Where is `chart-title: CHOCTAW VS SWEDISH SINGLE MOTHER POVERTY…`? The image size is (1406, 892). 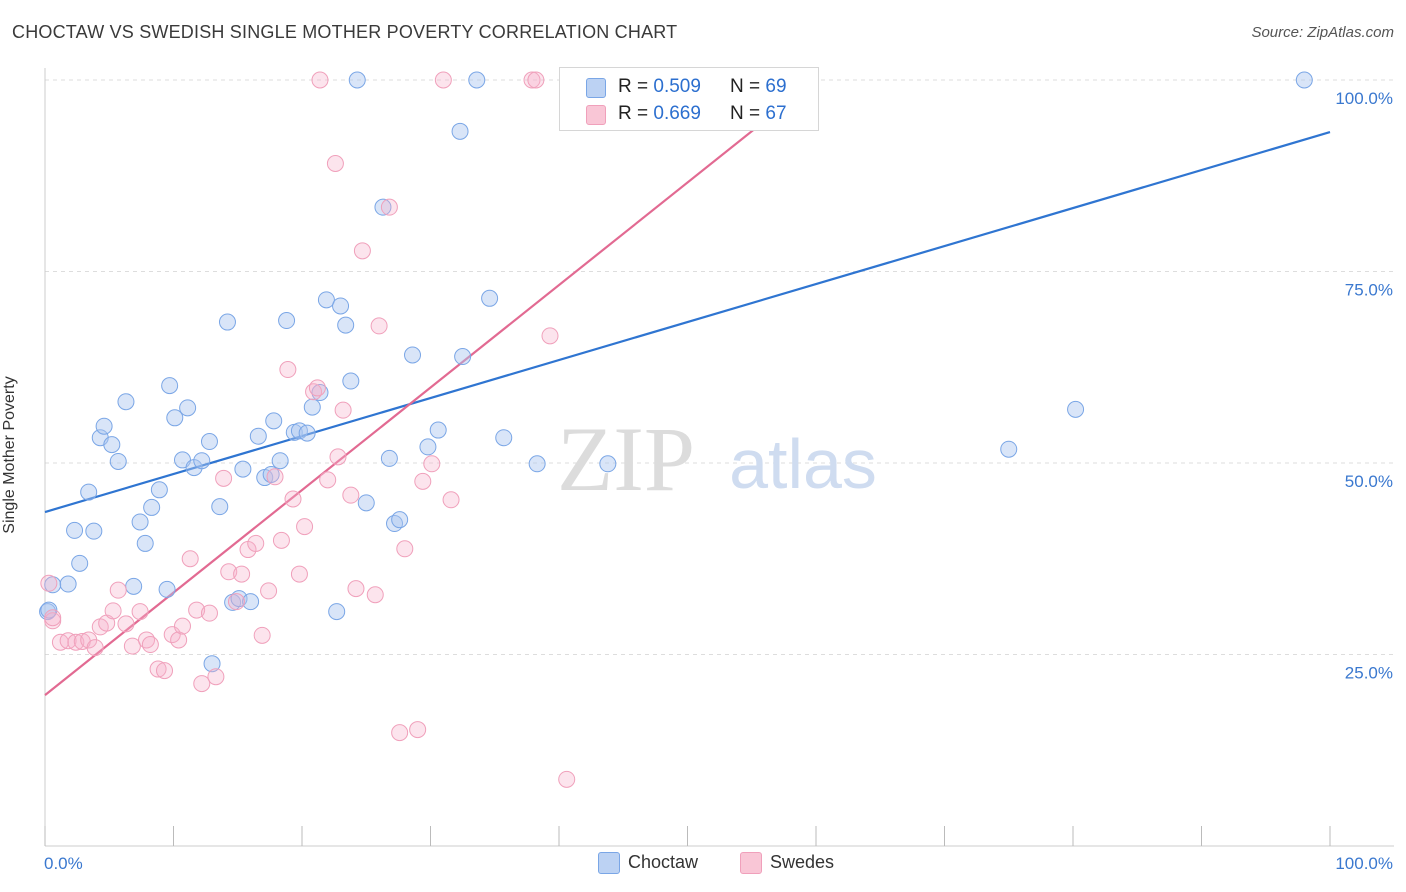
chart-title: CHOCTAW VS SWEDISH SINGLE MOTHER POVERTY… is located at coordinates (345, 32).